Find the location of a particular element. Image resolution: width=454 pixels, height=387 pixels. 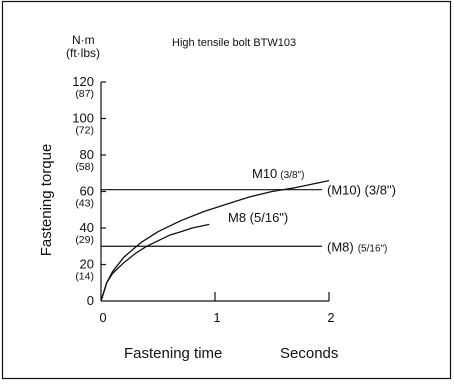

x-axis-unit: Seconds is located at coordinates (309, 353).